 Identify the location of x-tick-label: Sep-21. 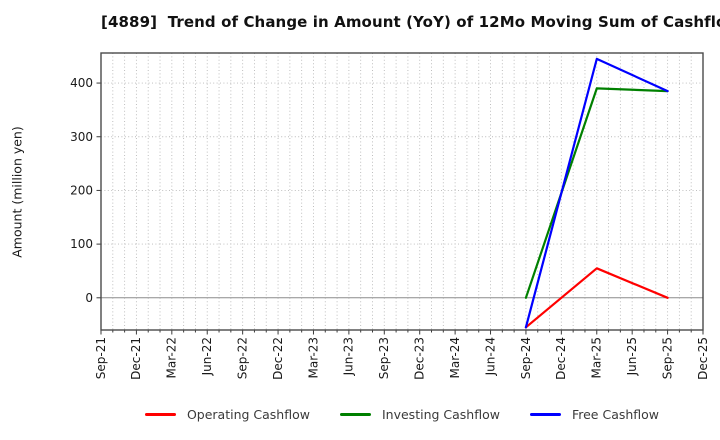
(101, 358).